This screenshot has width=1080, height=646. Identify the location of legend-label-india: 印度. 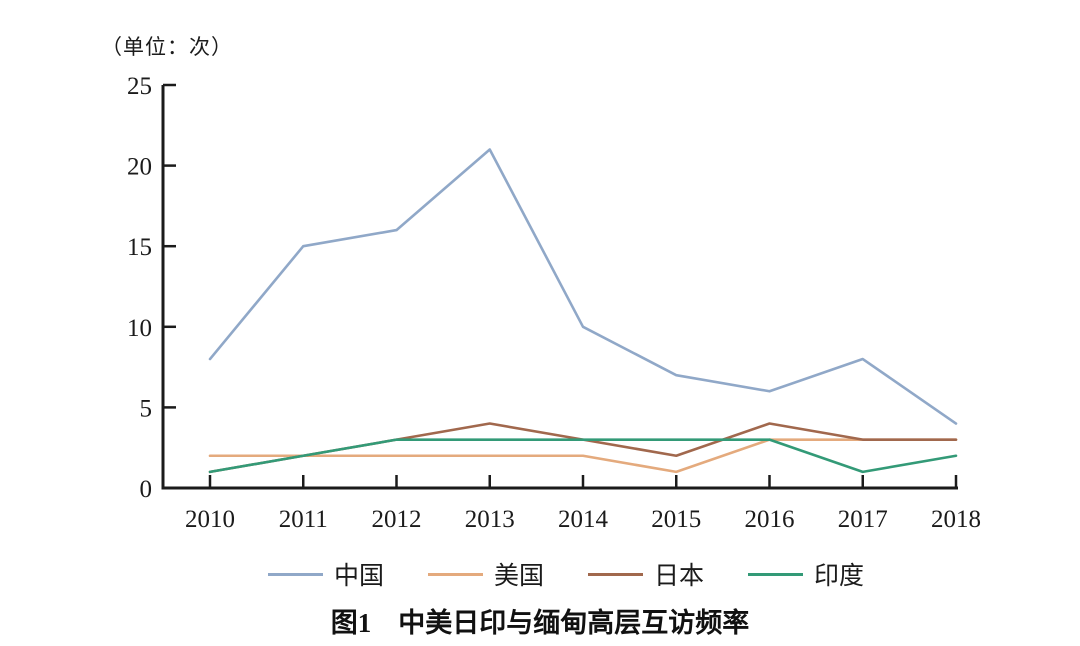
(839, 576).